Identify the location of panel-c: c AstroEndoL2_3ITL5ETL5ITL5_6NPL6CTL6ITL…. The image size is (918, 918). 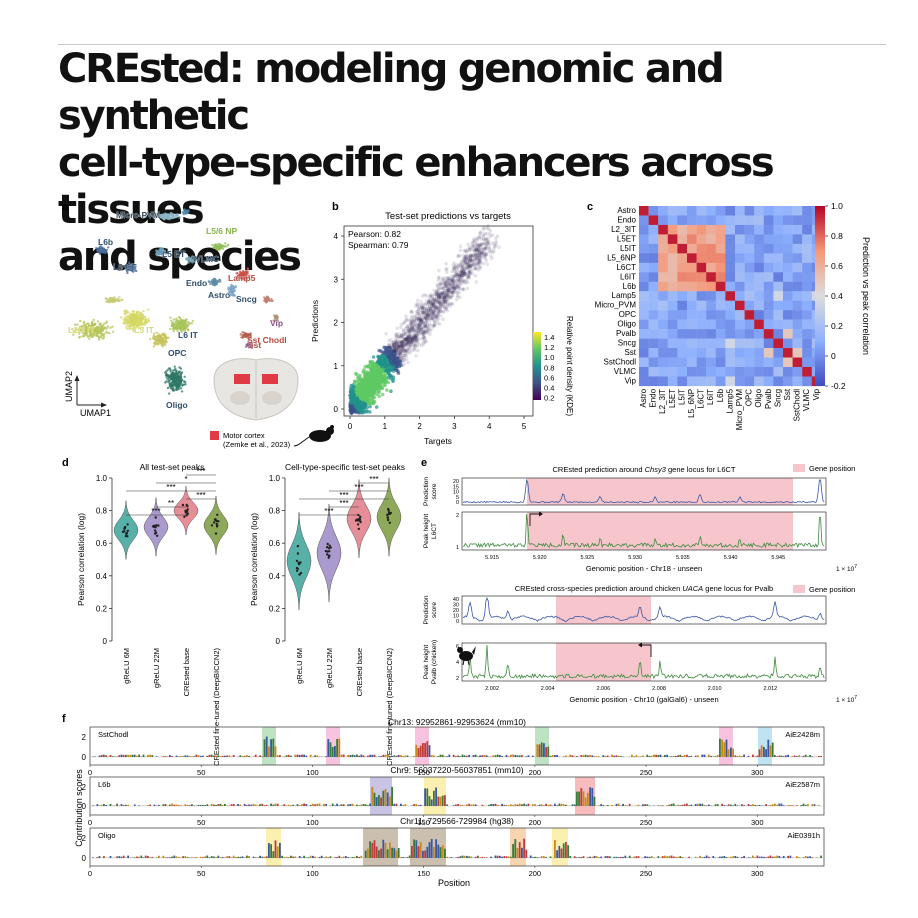
(729, 315).